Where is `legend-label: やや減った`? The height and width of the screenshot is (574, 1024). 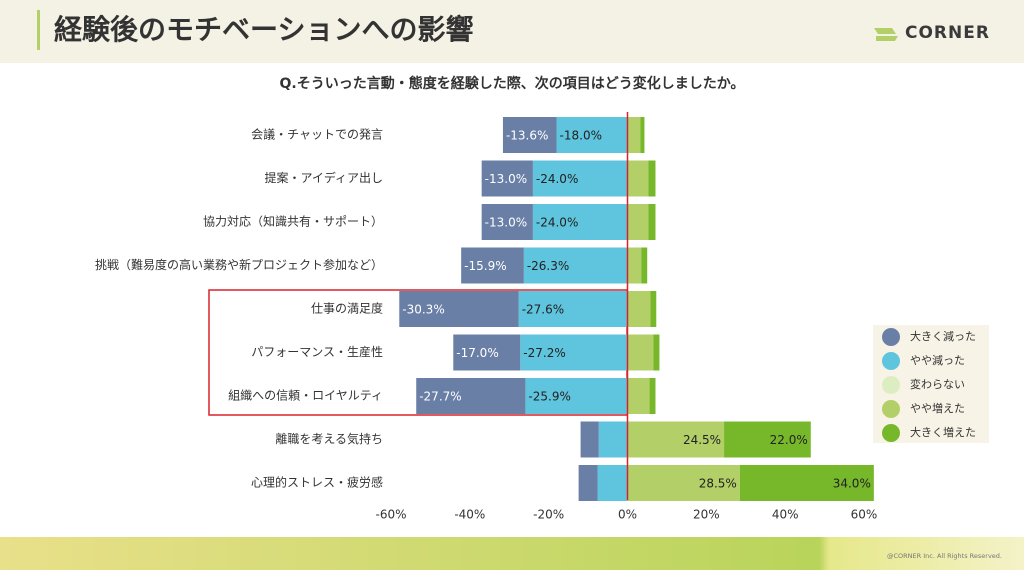 legend-label: やや減った is located at coordinates (937, 360).